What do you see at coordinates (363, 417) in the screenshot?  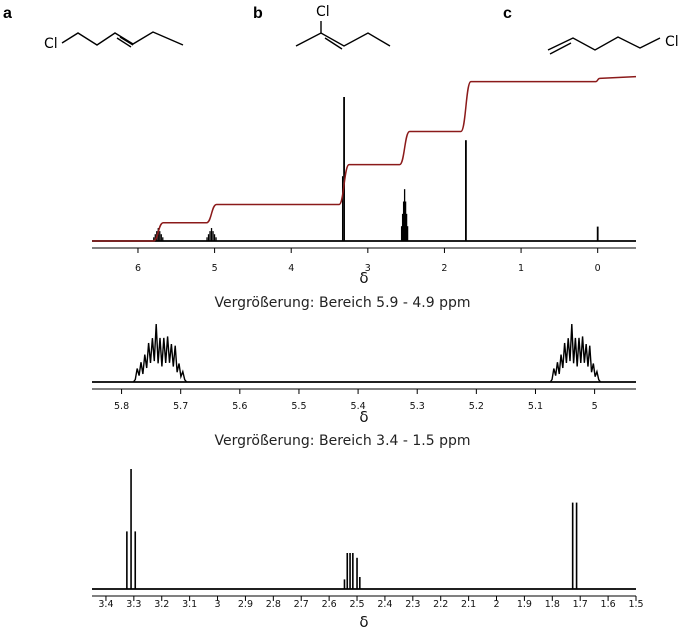 I see `zoom1-xlabel: δ` at bounding box center [363, 417].